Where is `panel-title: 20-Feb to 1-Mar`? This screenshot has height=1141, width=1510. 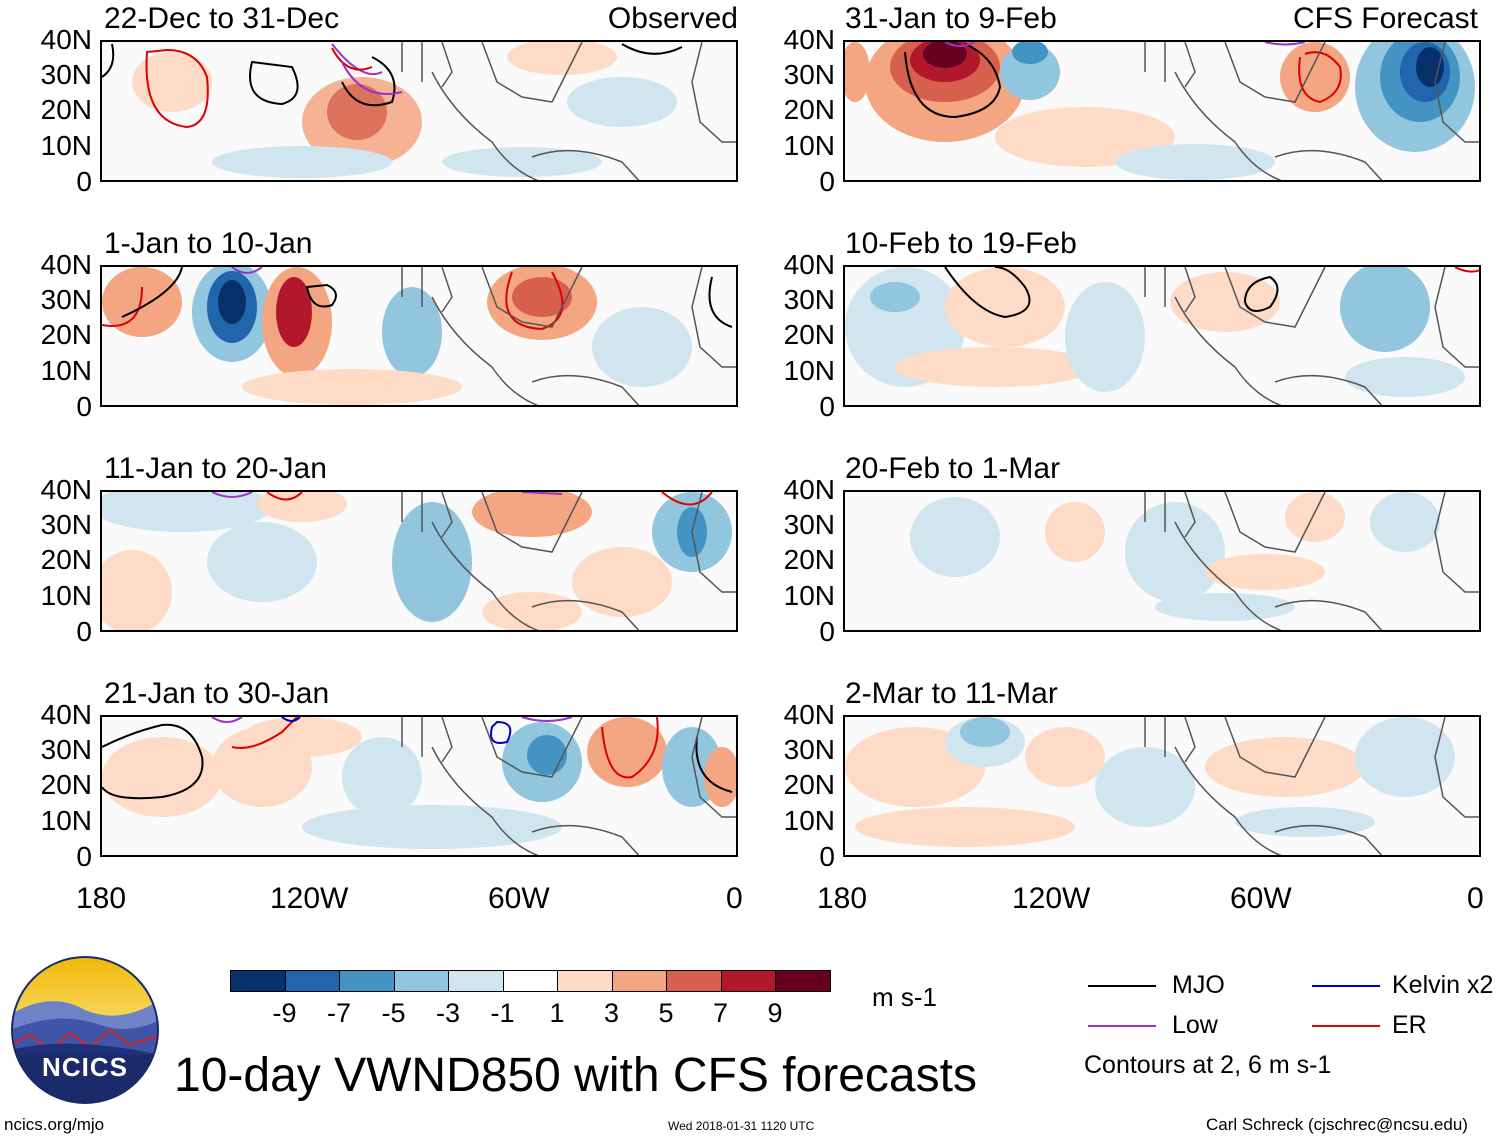 panel-title: 20-Feb to 1-Mar is located at coordinates (953, 468).